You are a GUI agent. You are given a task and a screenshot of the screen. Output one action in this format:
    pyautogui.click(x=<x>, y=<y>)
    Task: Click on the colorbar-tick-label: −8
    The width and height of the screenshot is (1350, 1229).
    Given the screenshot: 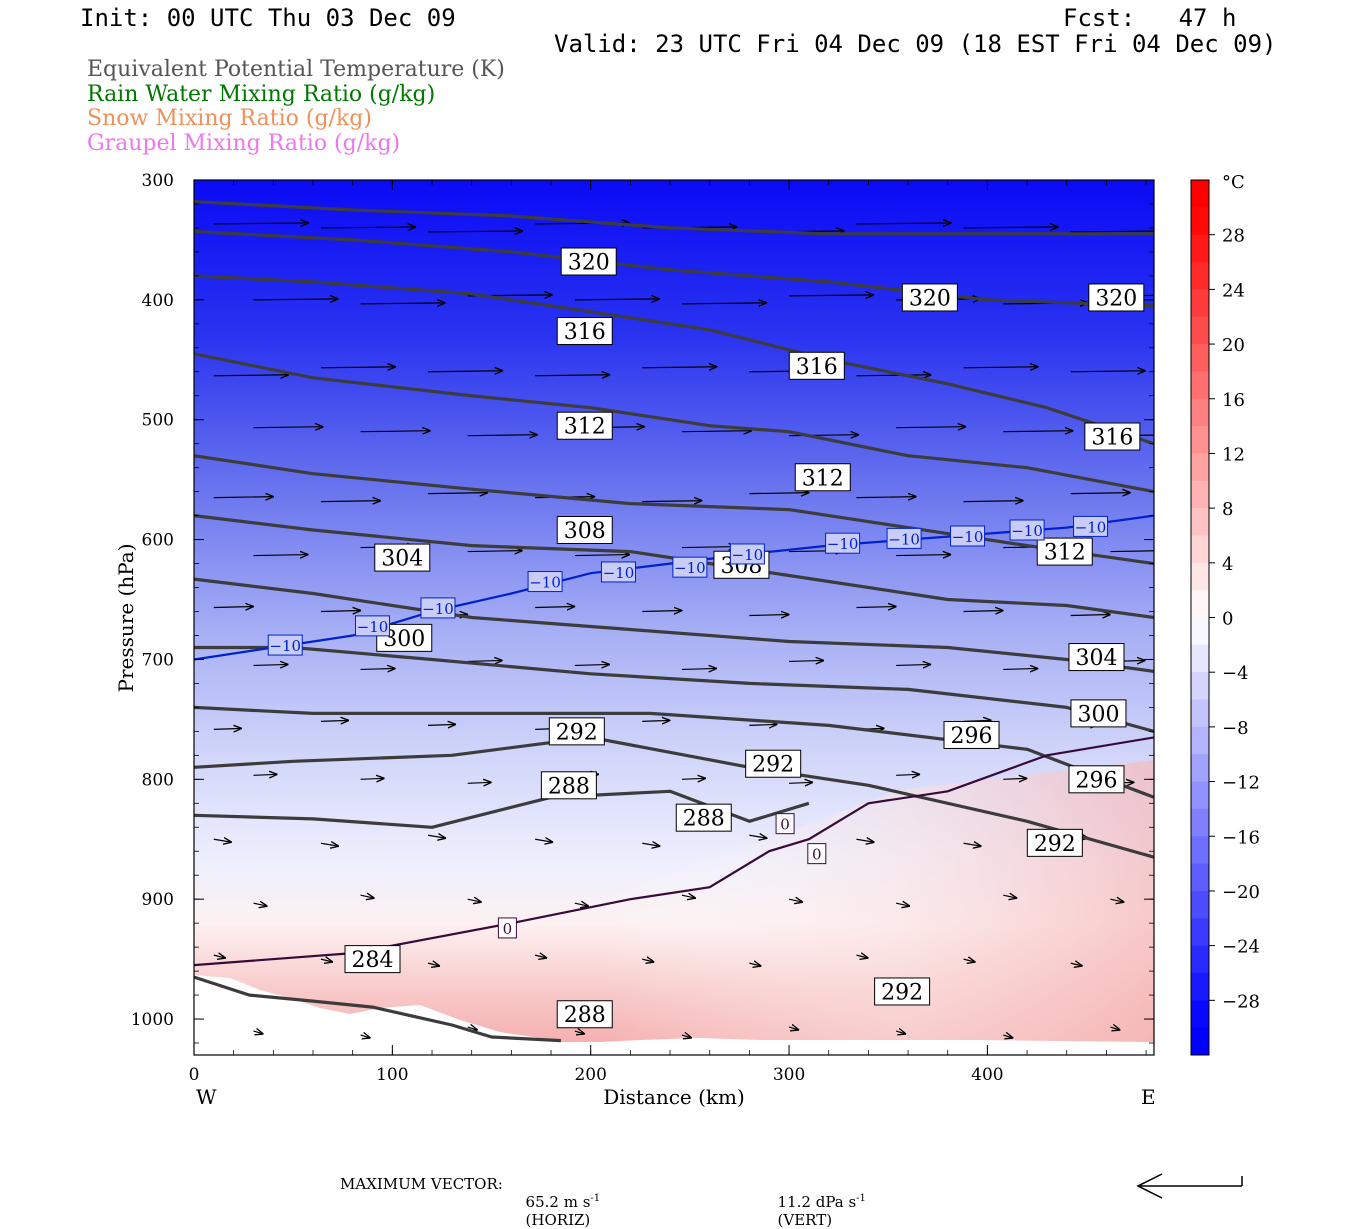 What is the action you would take?
    pyautogui.click(x=1235, y=728)
    